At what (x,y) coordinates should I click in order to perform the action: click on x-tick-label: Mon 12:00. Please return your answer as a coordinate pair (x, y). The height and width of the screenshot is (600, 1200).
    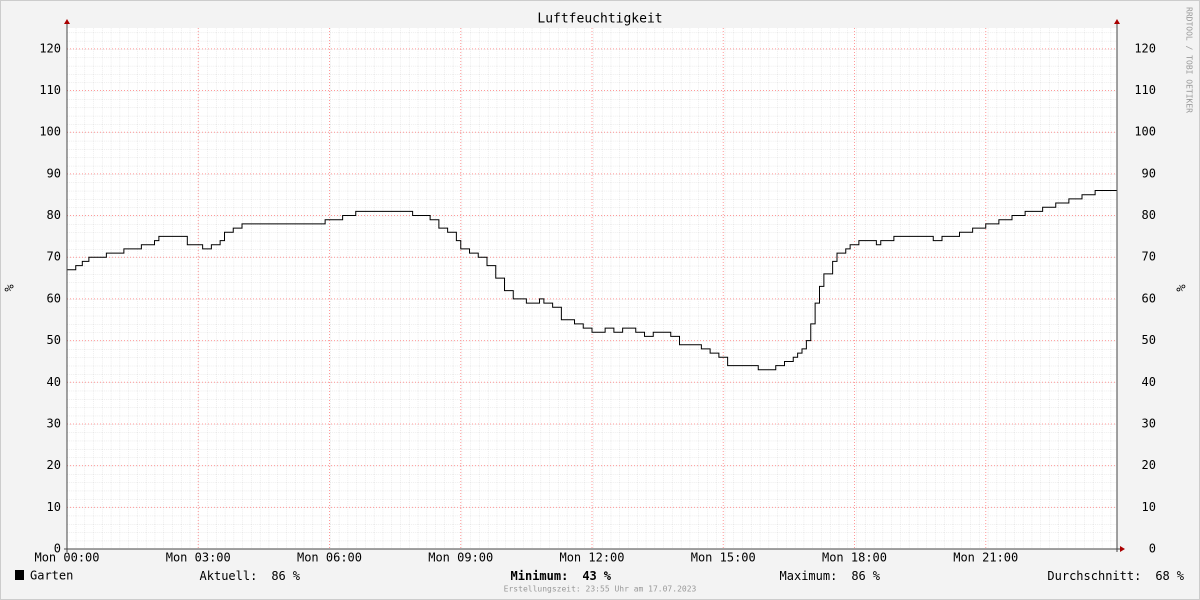
    Looking at the image, I should click on (591, 558).